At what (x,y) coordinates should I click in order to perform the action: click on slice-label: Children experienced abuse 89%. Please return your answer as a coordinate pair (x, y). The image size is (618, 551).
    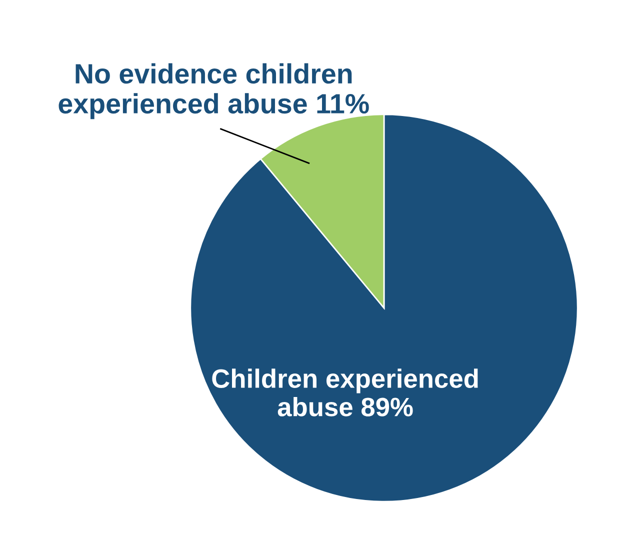
    Looking at the image, I should click on (345, 392).